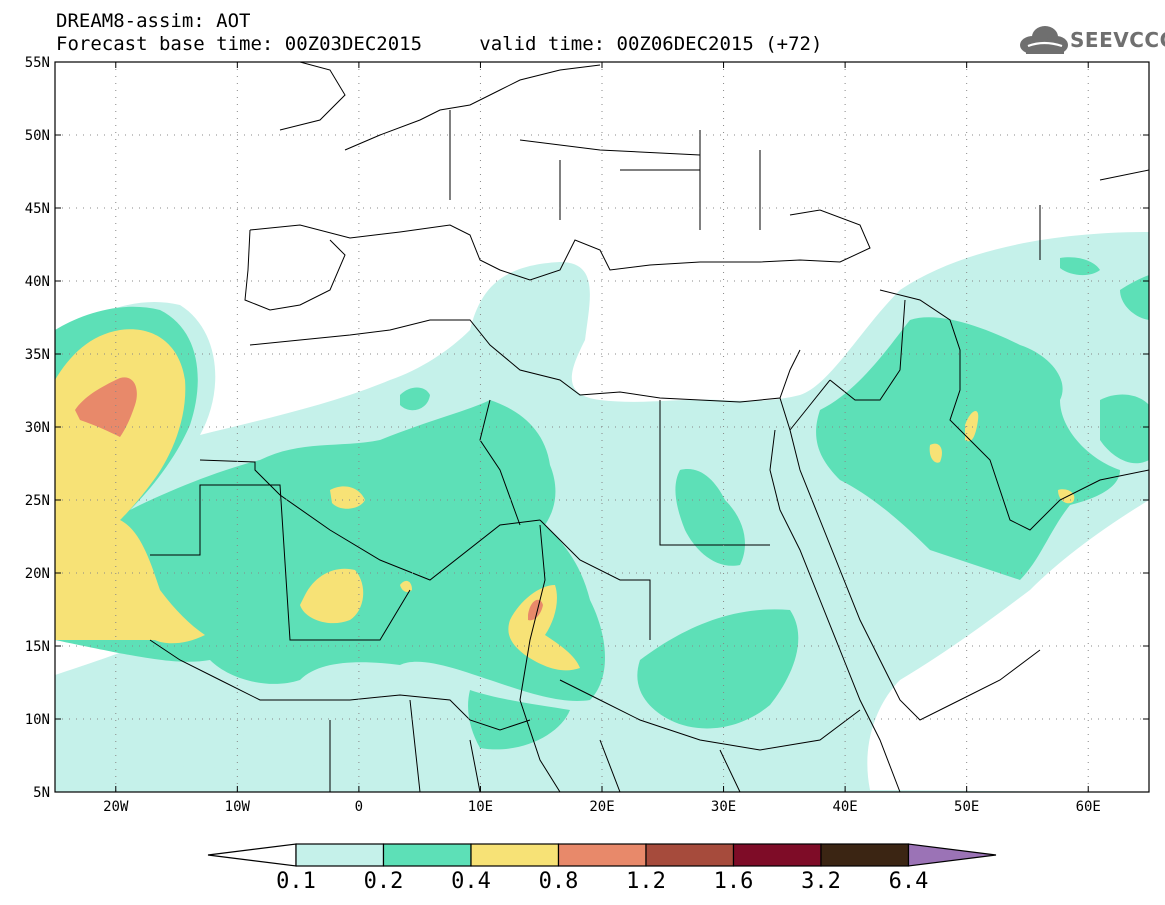 The width and height of the screenshot is (1165, 905). Describe the element at coordinates (651, 44) in the screenshot. I see `valid-time: valid time: 00Z06DEC2015 (+72)` at that location.